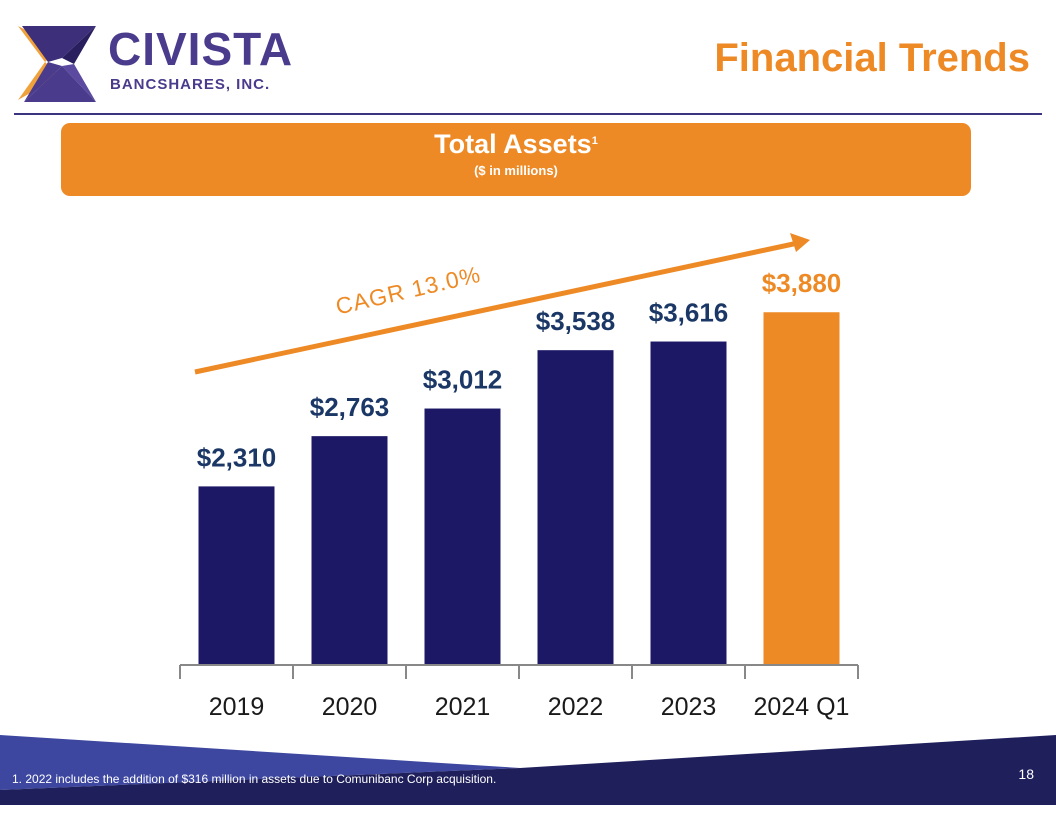  I want to click on data-label: $3,538, so click(576, 321).